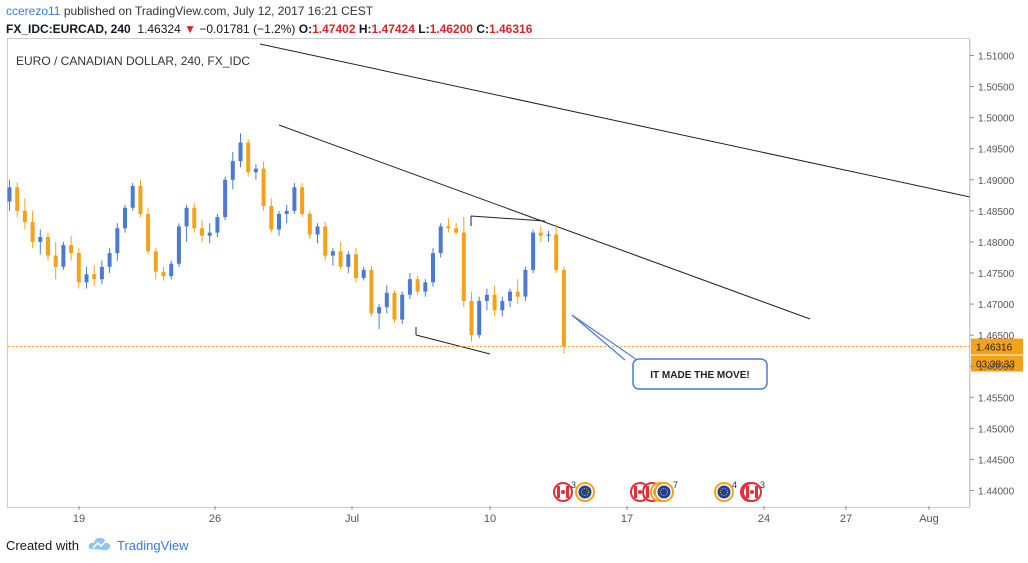 This screenshot has height=563, width=1028. What do you see at coordinates (506, 515) in the screenshot?
I see `x-axis: 19 26 Jul 10 17 24 27 Aug` at bounding box center [506, 515].